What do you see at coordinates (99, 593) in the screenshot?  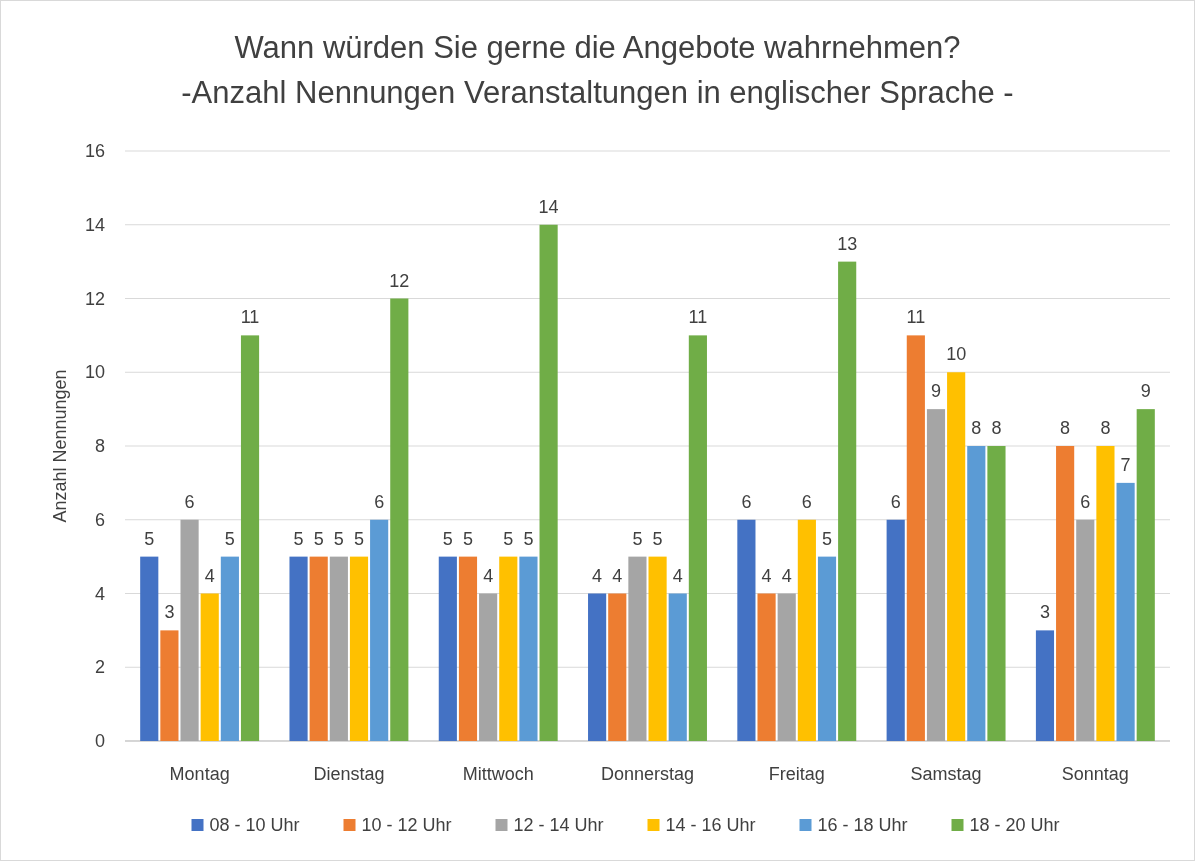 I see `y-tick-label: 4` at bounding box center [99, 593].